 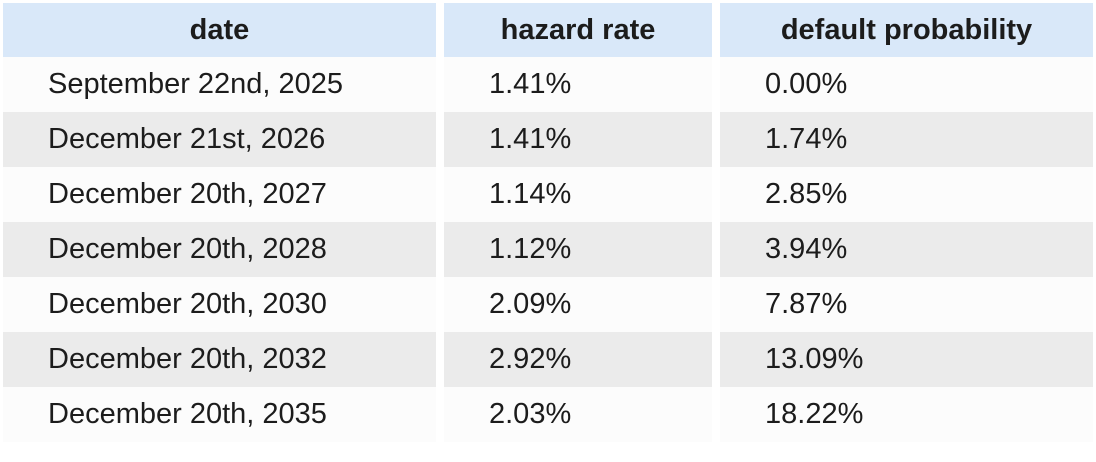 What do you see at coordinates (219, 414) in the screenshot?
I see `cell-date: December 20th, 2035` at bounding box center [219, 414].